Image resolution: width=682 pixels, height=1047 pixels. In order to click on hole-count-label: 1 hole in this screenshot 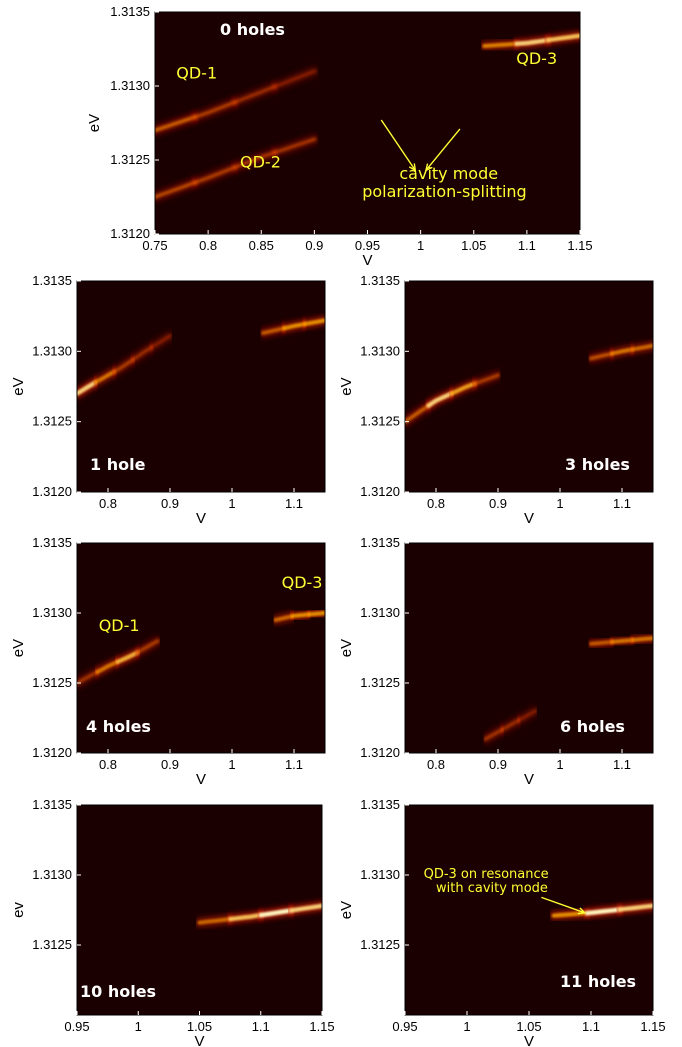, I will do `click(118, 464)`.